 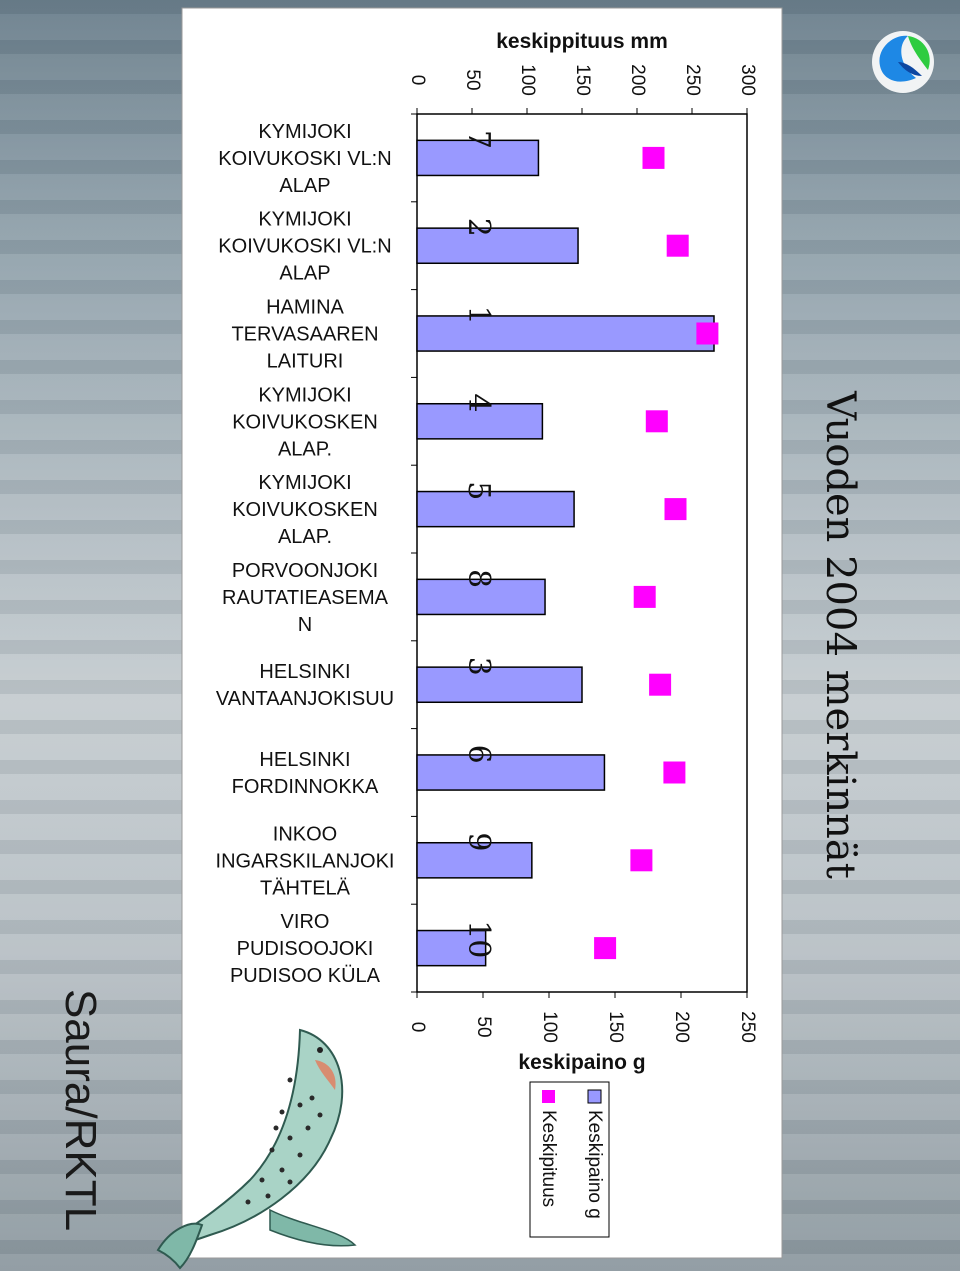 What do you see at coordinates (582, 80) in the screenshot?
I see `length-tick-label: 150` at bounding box center [582, 80].